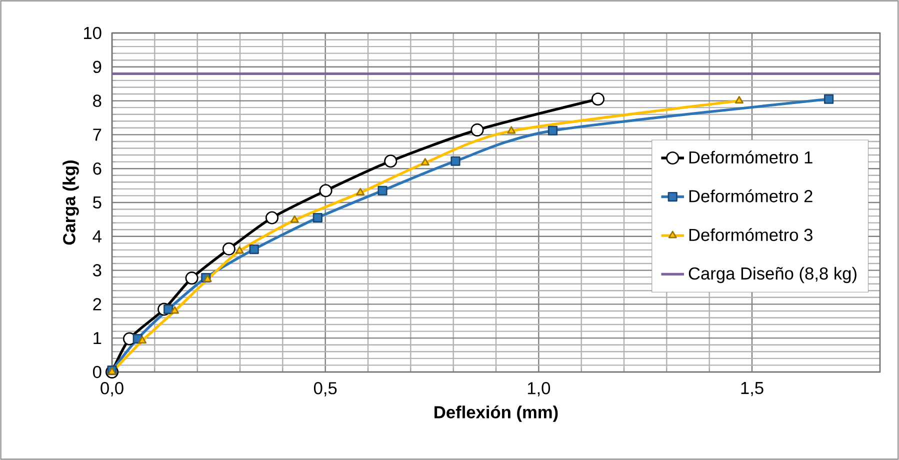  Describe the element at coordinates (70, 202) in the screenshot. I see `y-axis-title: Carga (kg)` at that location.